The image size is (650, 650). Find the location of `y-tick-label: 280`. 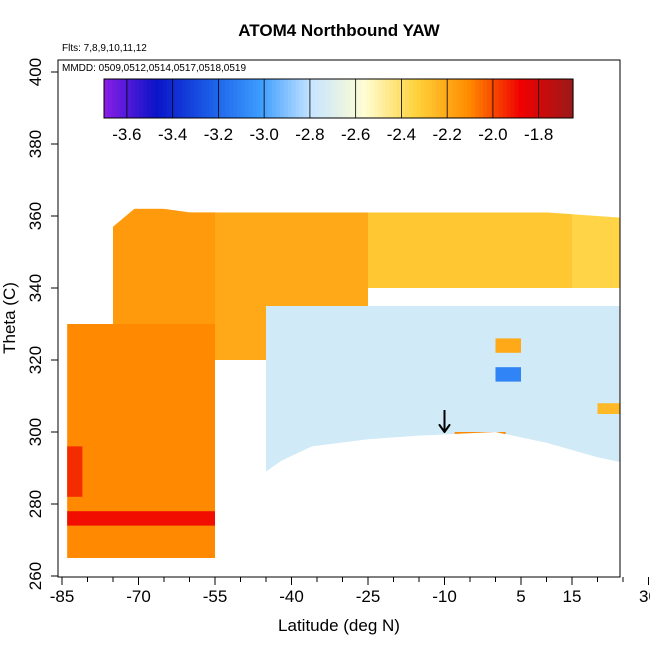

y-tick-label: 280 is located at coordinates (35, 504).